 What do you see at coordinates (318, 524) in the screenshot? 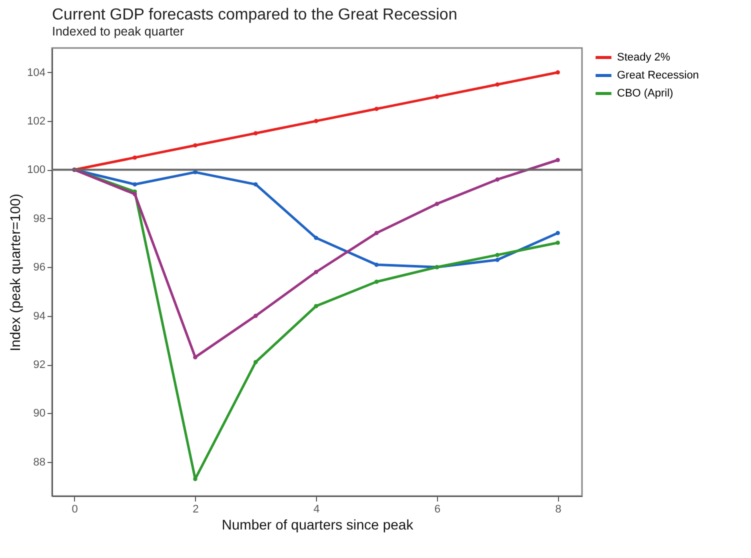
I see `x-axis-title: Number of quarters since peak` at bounding box center [318, 524].